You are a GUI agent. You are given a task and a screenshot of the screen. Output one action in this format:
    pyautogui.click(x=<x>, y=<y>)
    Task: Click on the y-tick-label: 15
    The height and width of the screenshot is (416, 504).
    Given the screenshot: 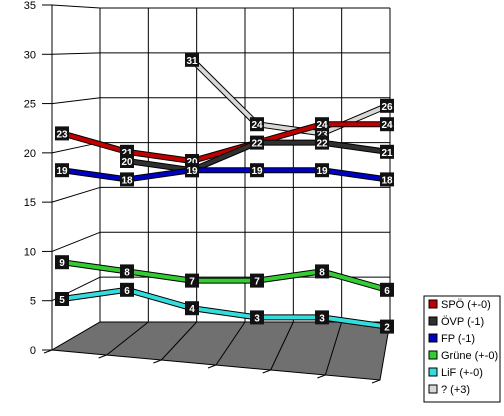 What is the action you would take?
    pyautogui.click(x=30, y=203)
    